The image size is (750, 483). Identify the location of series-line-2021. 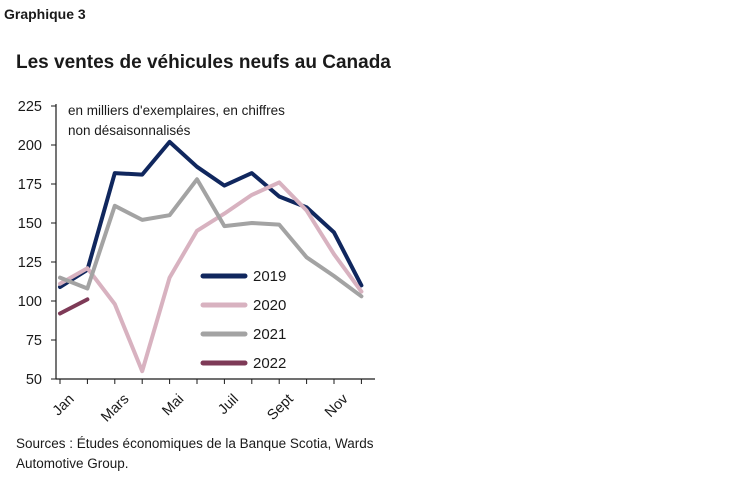
(211, 238).